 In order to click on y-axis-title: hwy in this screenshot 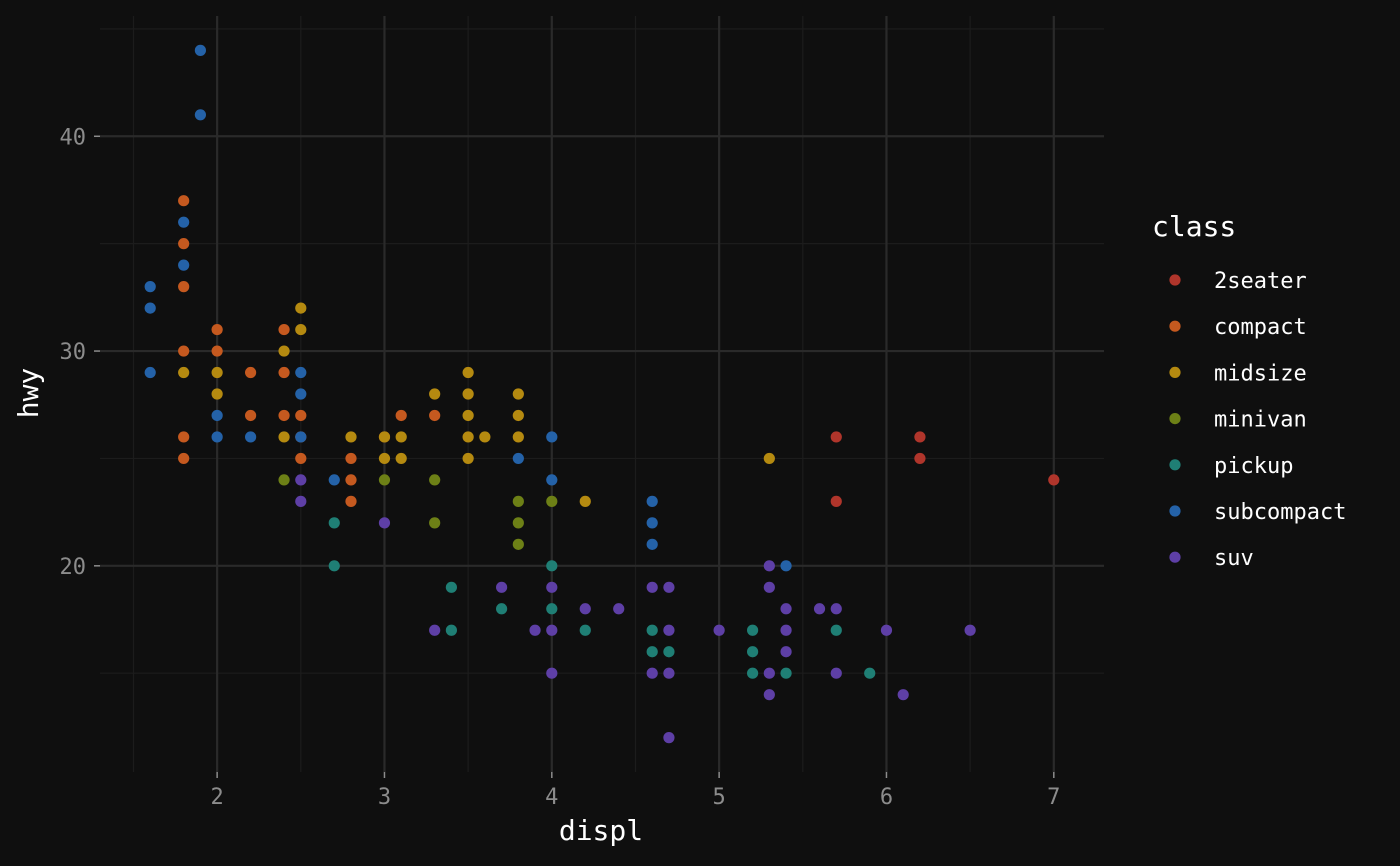, I will do `click(28, 393)`.